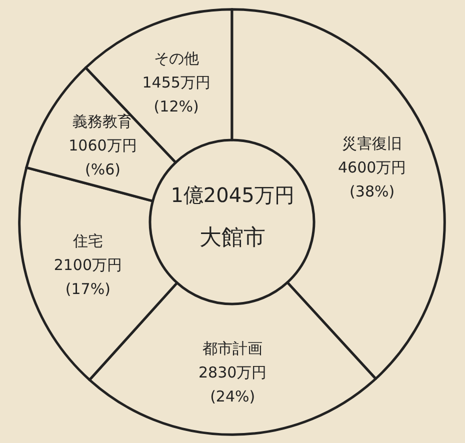 Image resolution: width=465 pixels, height=443 pixels. What do you see at coordinates (87, 241) in the screenshot?
I see `slice-label: 住宅` at bounding box center [87, 241].